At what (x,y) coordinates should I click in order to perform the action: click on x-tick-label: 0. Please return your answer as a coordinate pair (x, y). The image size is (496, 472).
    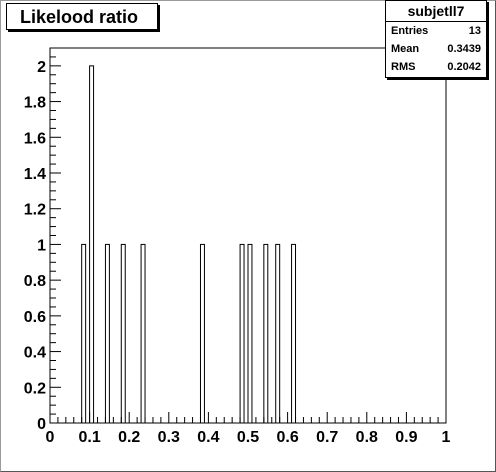
    Looking at the image, I should click on (50, 437).